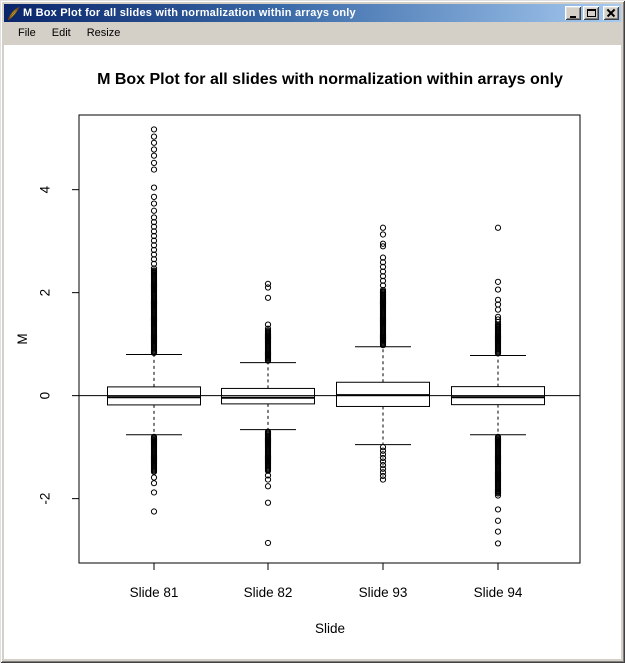 The image size is (625, 663). I want to click on close-icon, so click(611, 13).